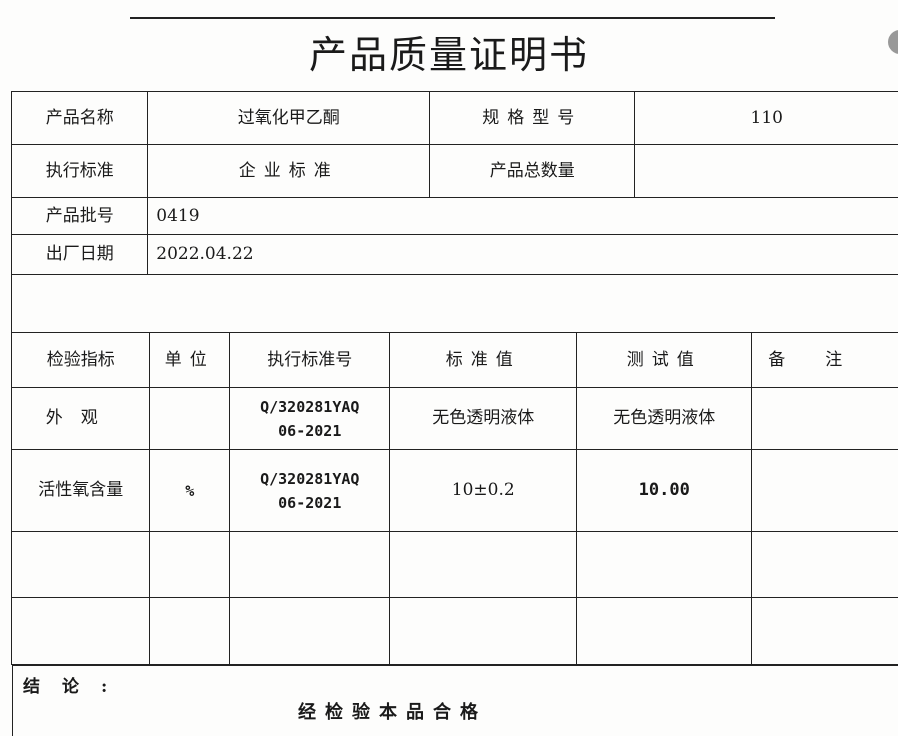  I want to click on header-note: 备注, so click(824, 360).